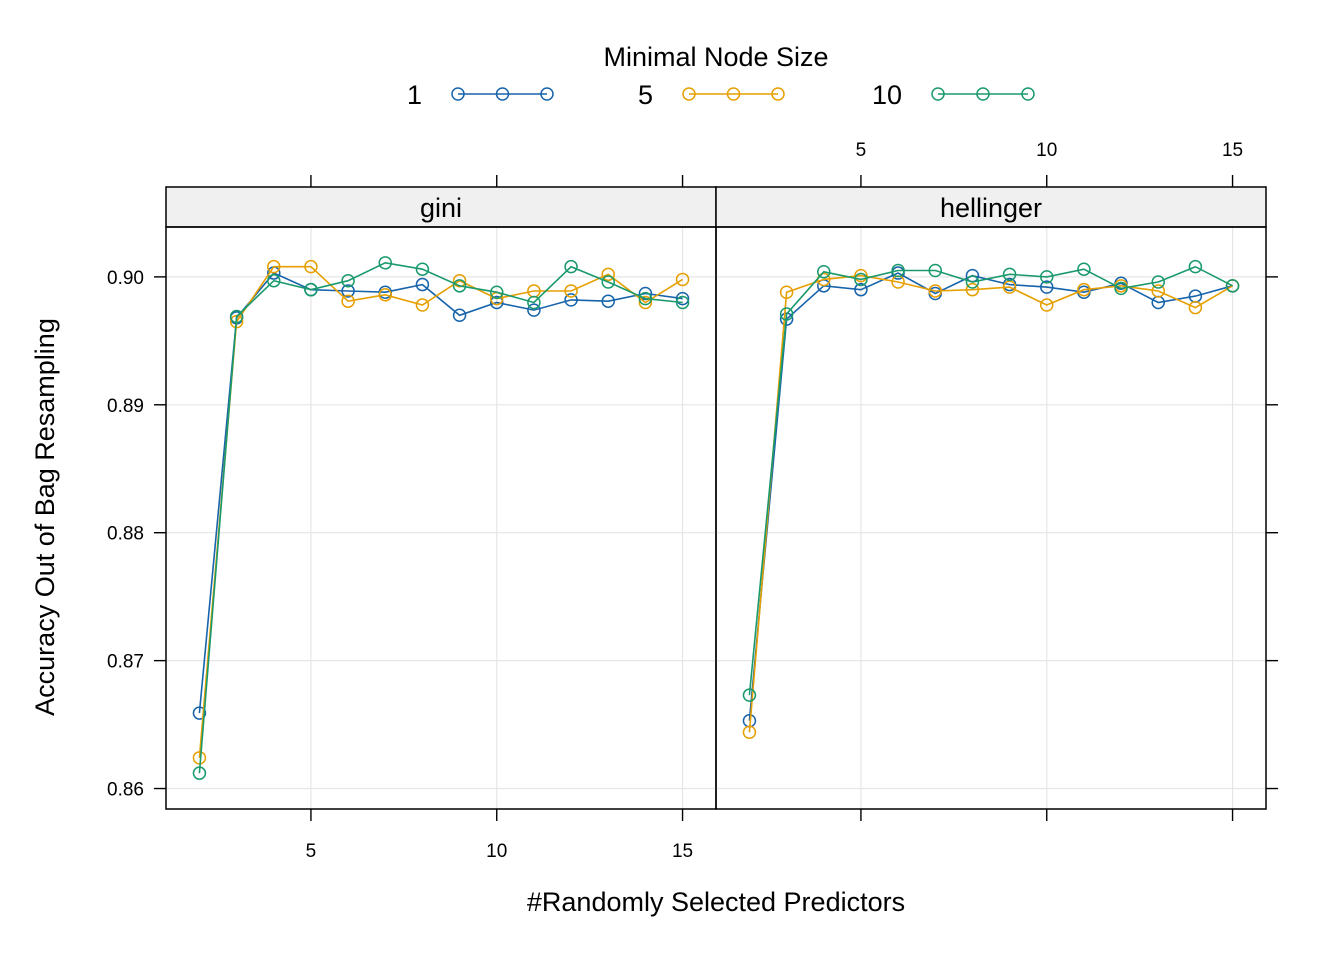 This screenshot has width=1344, height=960. Describe the element at coordinates (716, 902) in the screenshot. I see `x-axis-title: #Randomly Selected Predictors` at that location.